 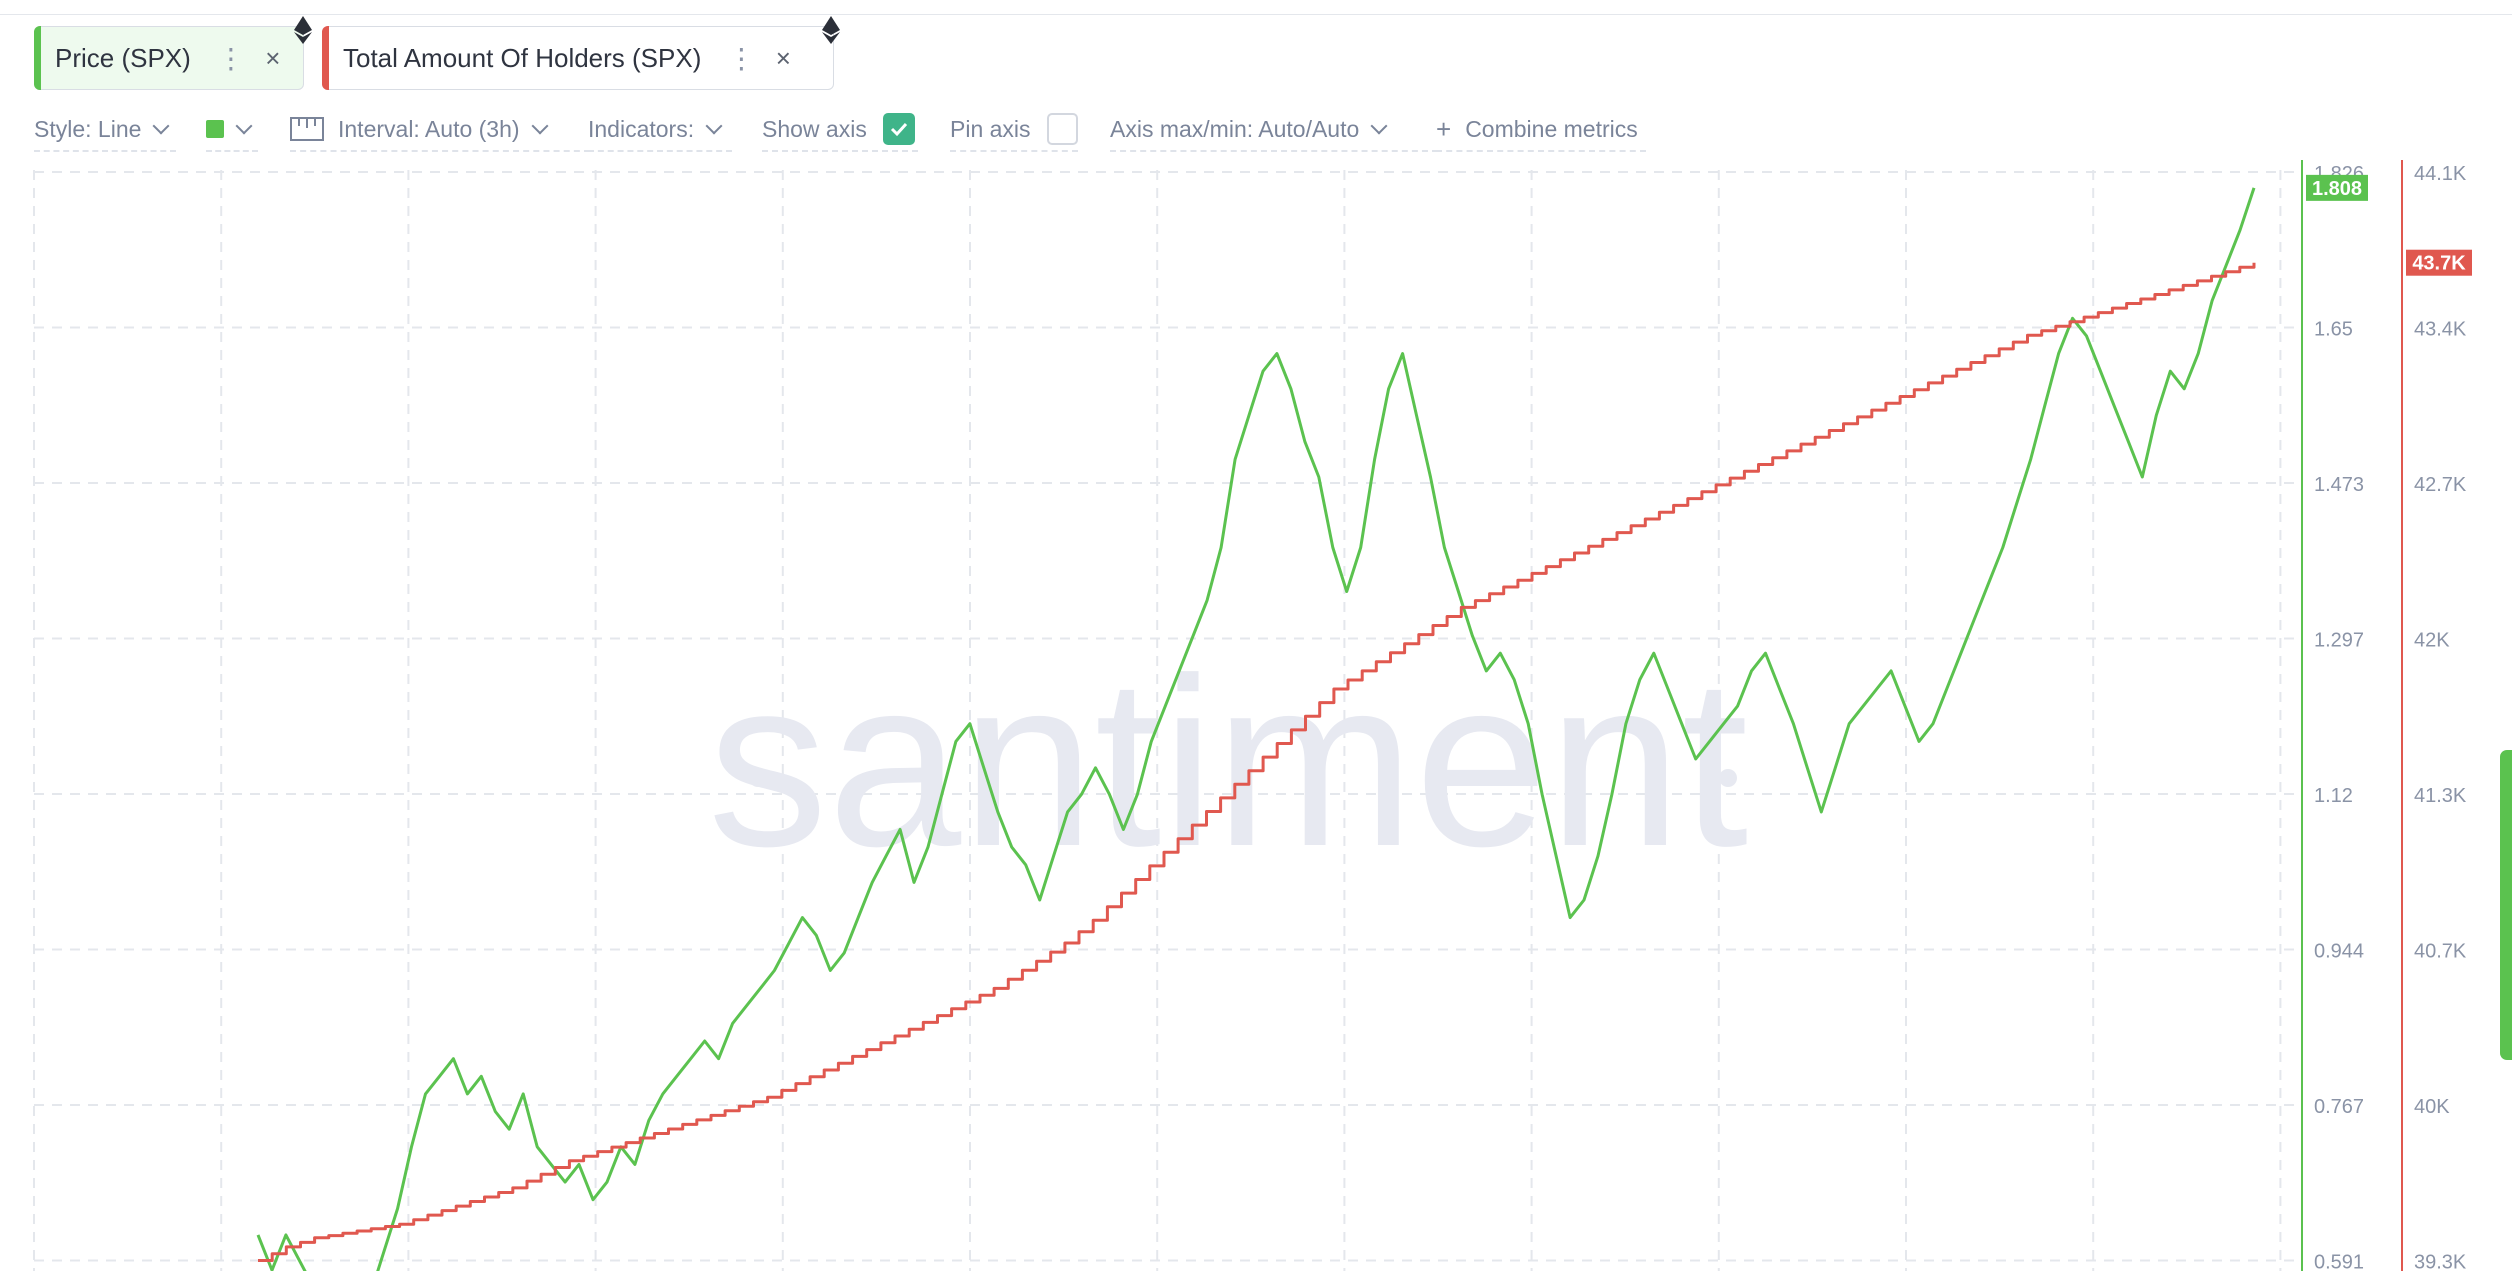 What do you see at coordinates (2333, 330) in the screenshot?
I see `axis-tick-label: 1.65` at bounding box center [2333, 330].